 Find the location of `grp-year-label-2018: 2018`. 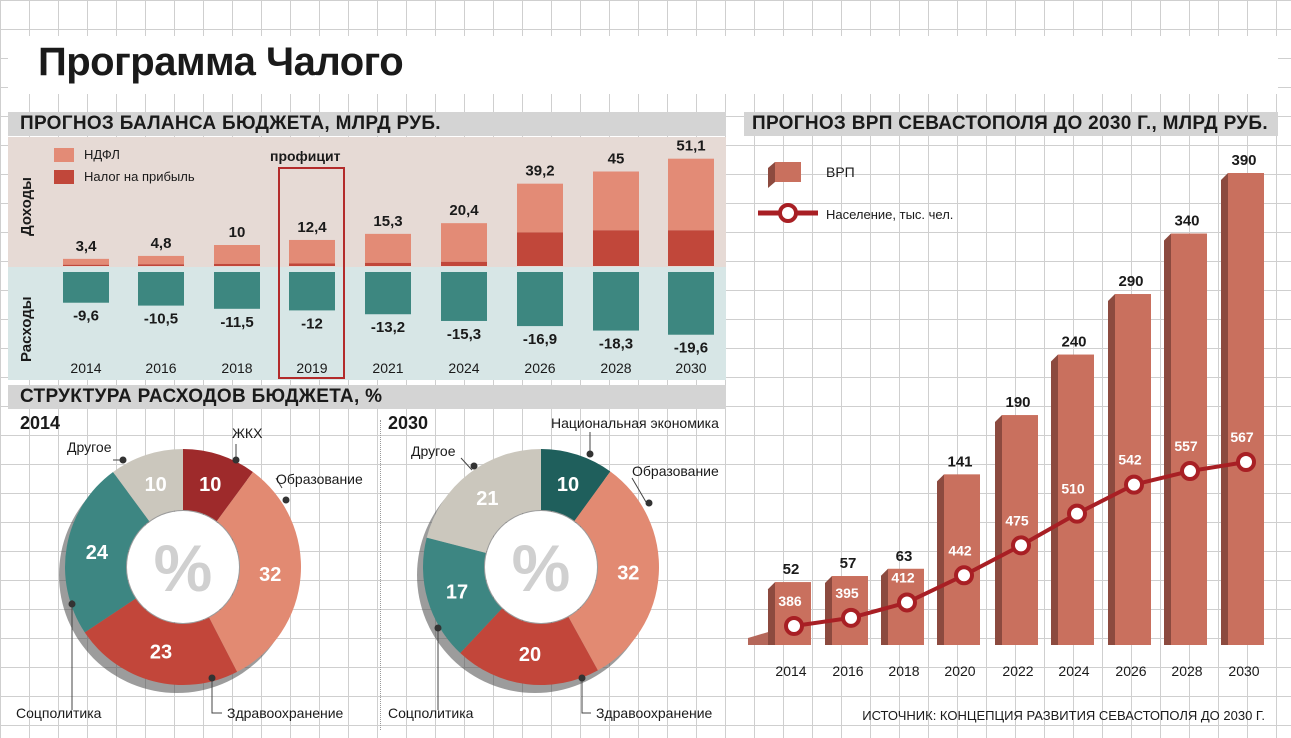

grp-year-label-2018: 2018 is located at coordinates (903, 671).